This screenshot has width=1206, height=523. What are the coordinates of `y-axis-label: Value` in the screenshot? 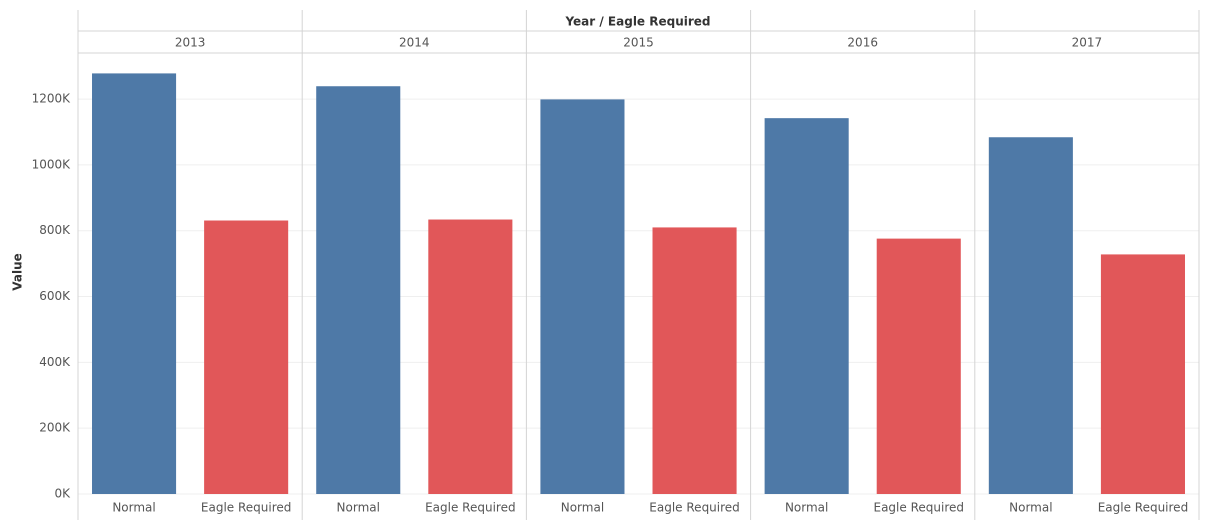 It's located at (18, 272).